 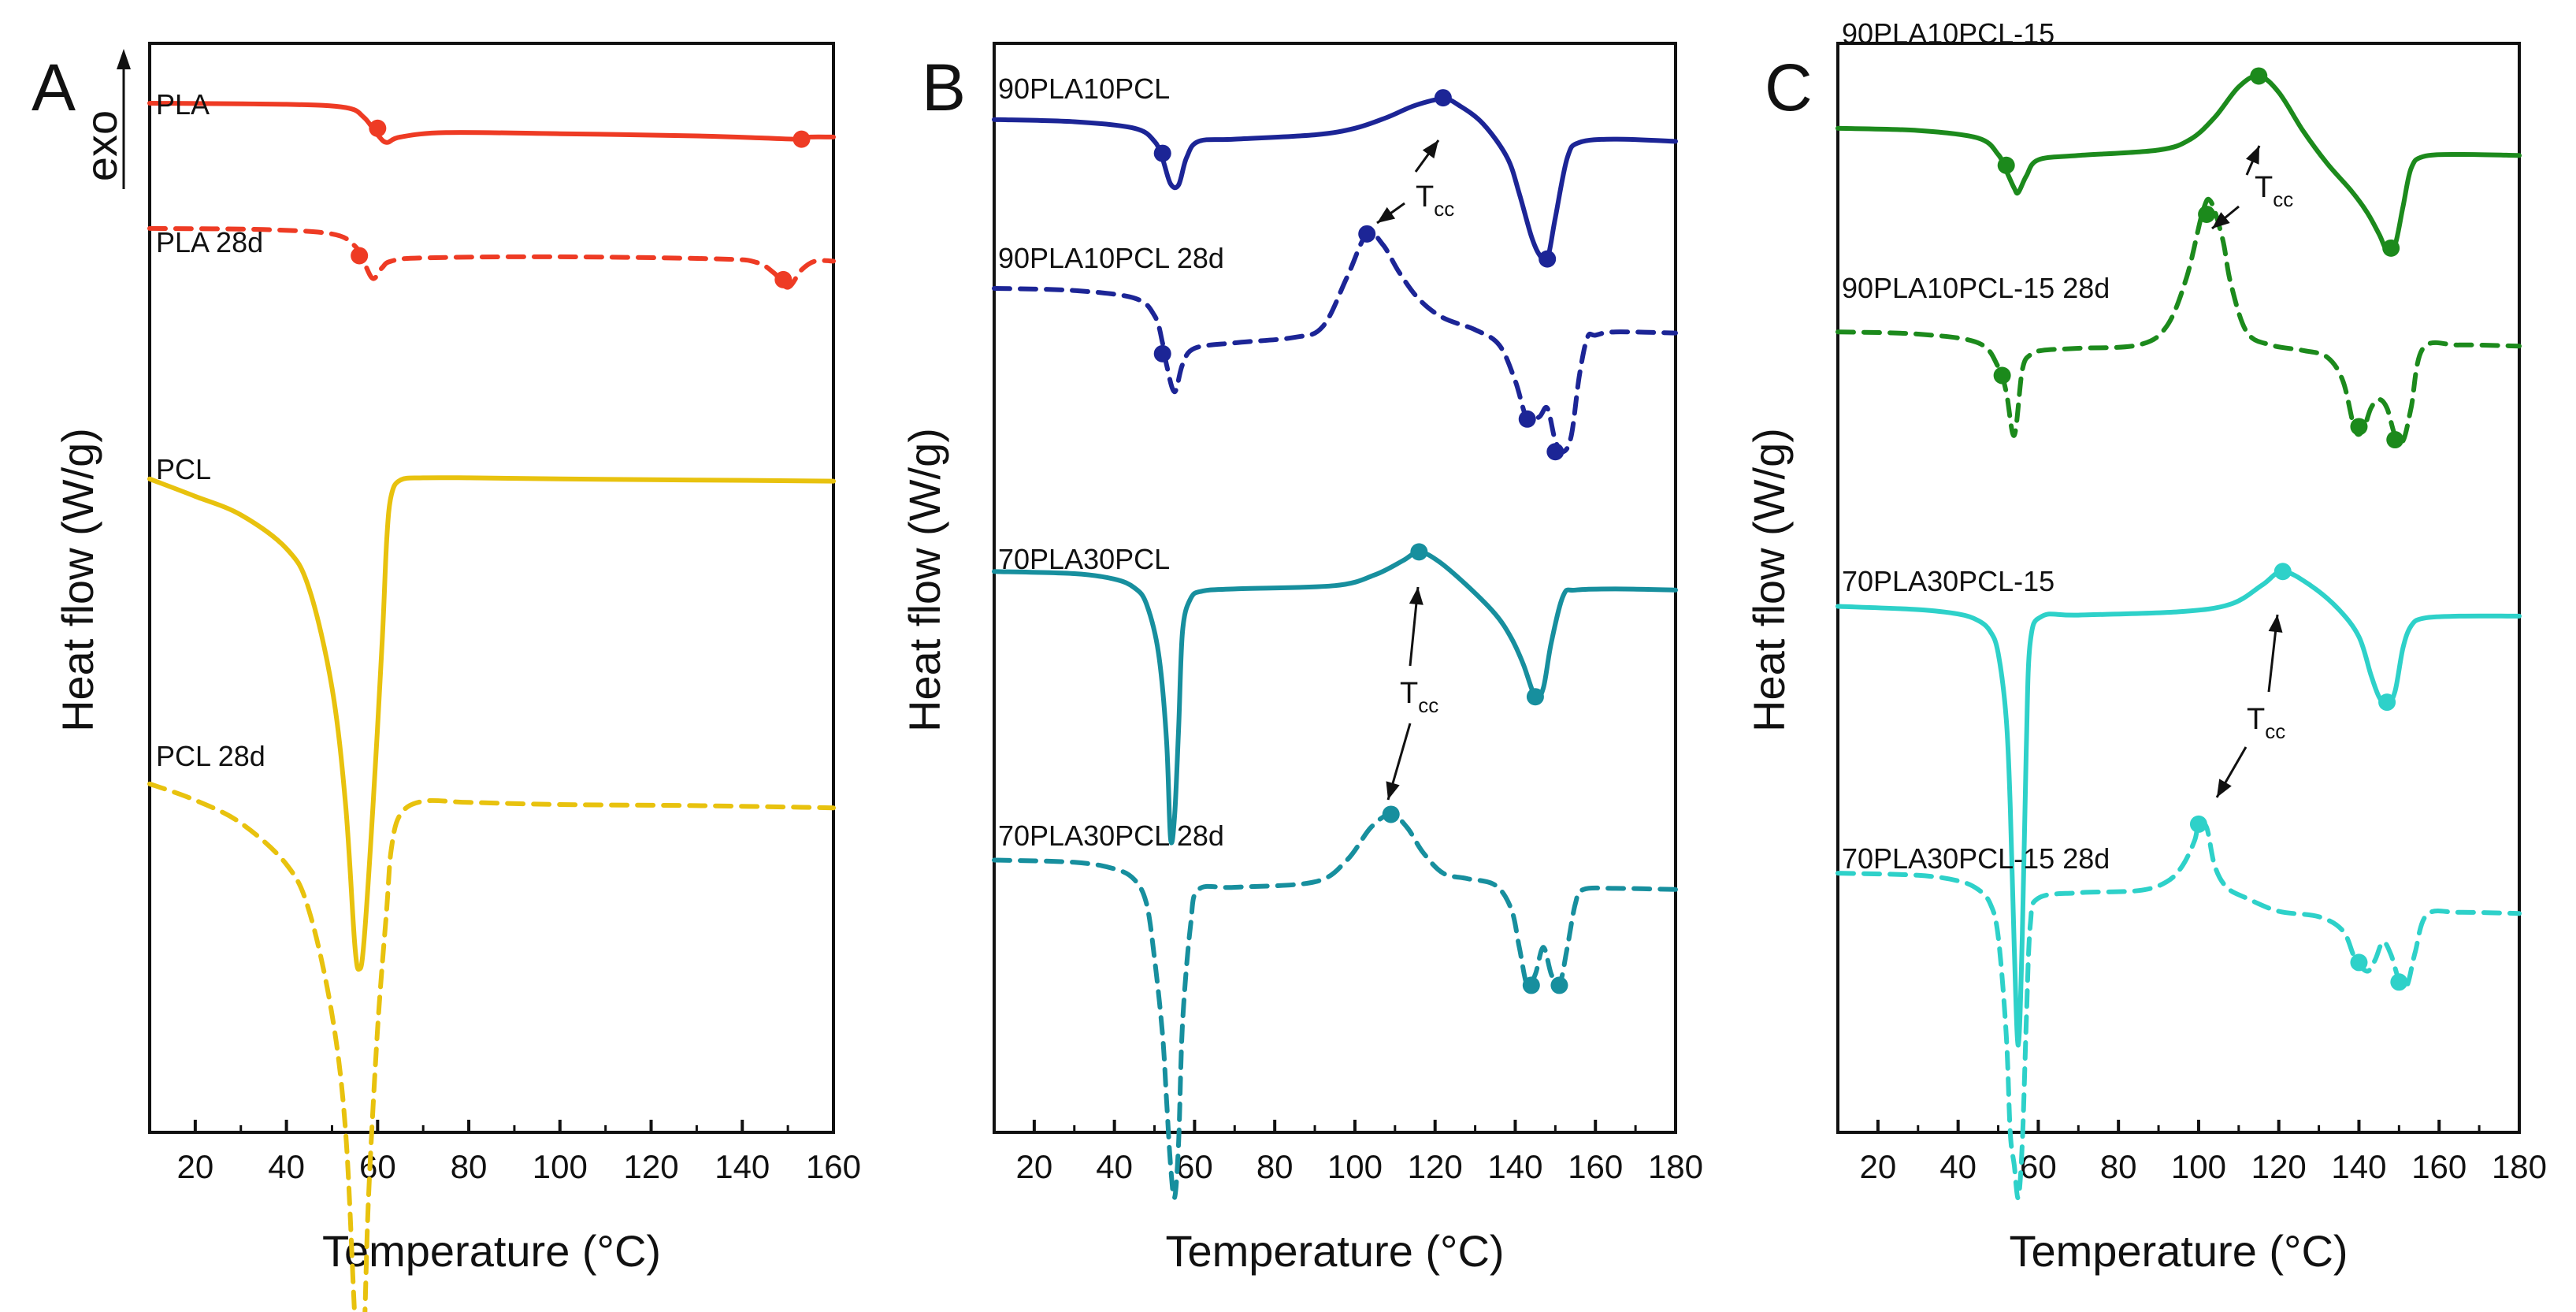 I want to click on series-label: PCL 28d, so click(x=210, y=756).